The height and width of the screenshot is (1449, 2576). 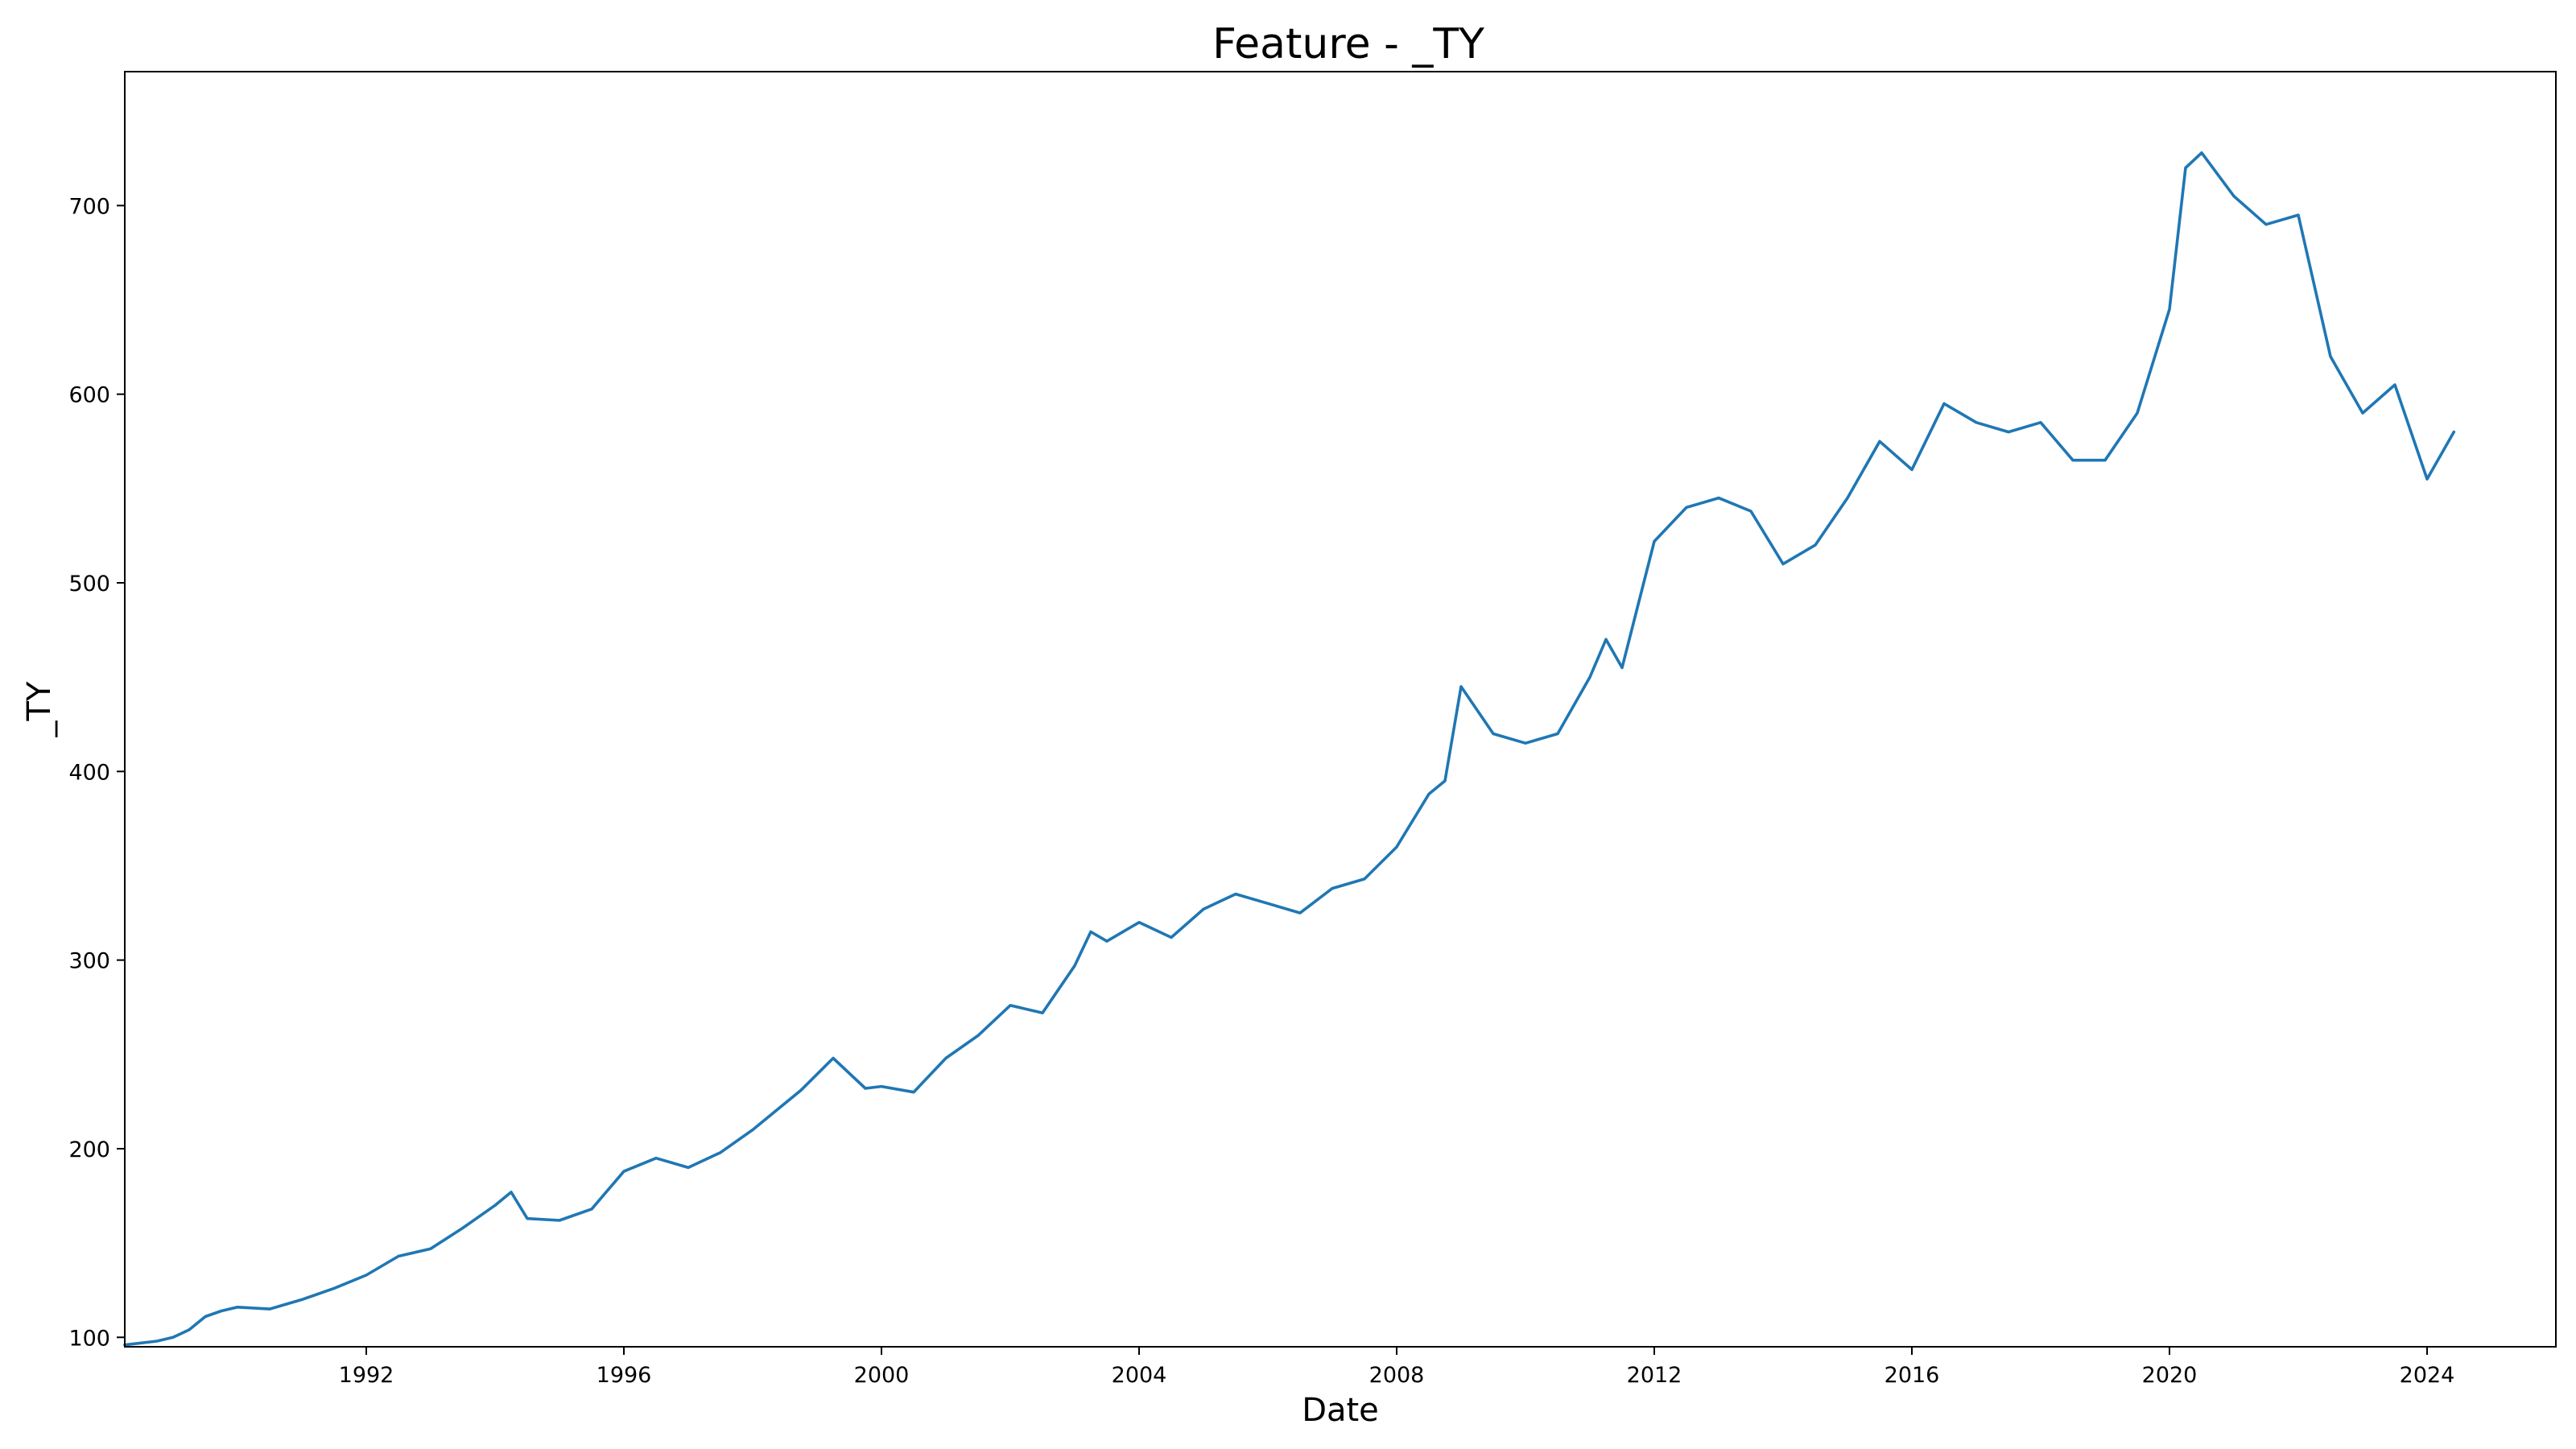 What do you see at coordinates (2427, 1375) in the screenshot?
I see `x-tick-label: 2024` at bounding box center [2427, 1375].